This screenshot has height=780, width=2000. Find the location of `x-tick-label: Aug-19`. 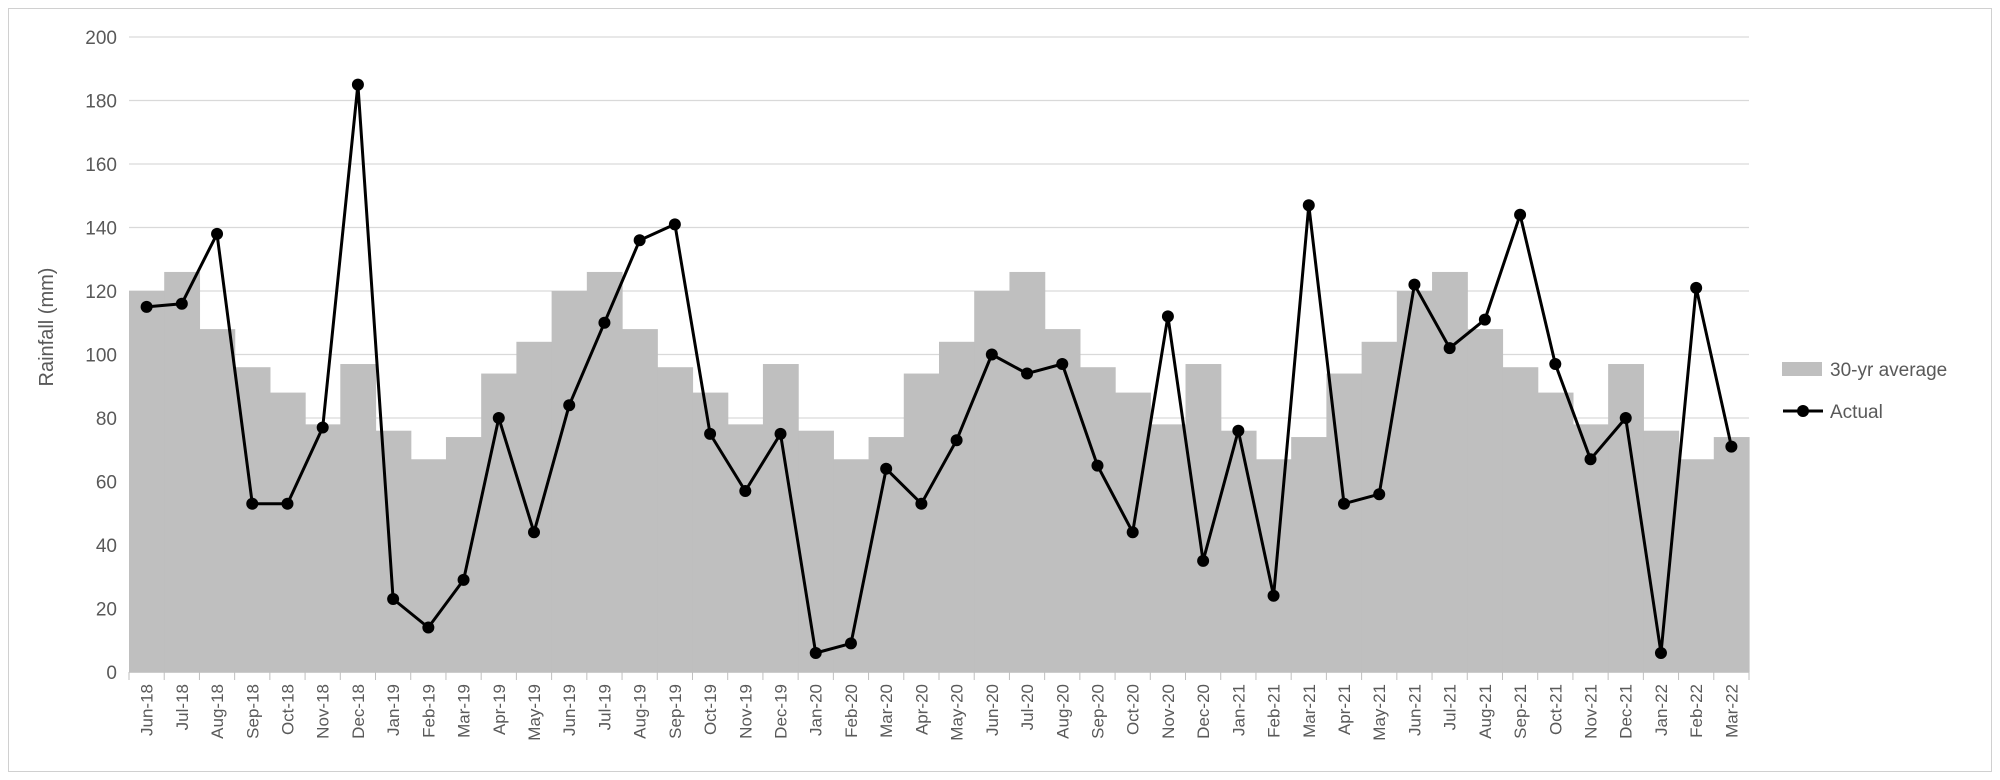

x-tick-label: Aug-19 is located at coordinates (640, 711).